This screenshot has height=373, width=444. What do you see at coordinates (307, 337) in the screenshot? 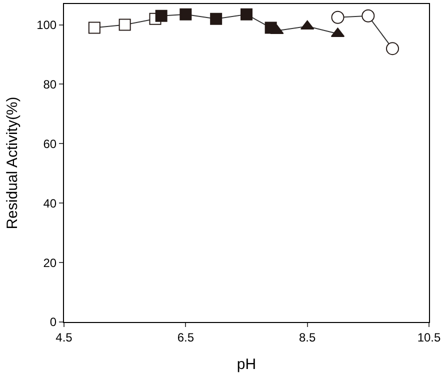
I see `x-tick-label: 8.5` at bounding box center [307, 337].